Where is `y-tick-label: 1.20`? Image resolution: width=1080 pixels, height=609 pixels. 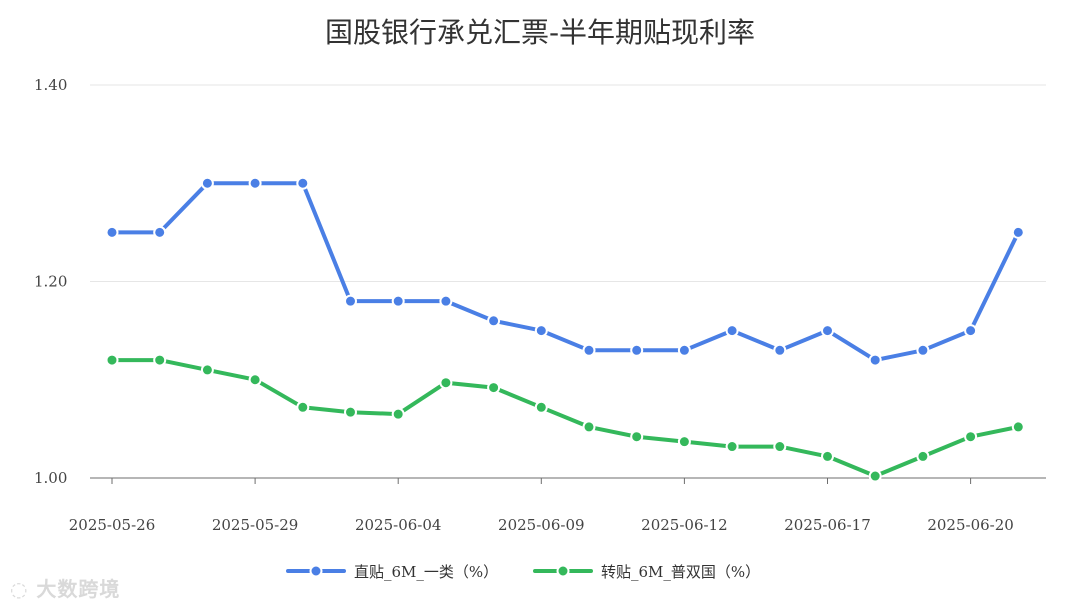 y-tick-label: 1.20 is located at coordinates (50, 282).